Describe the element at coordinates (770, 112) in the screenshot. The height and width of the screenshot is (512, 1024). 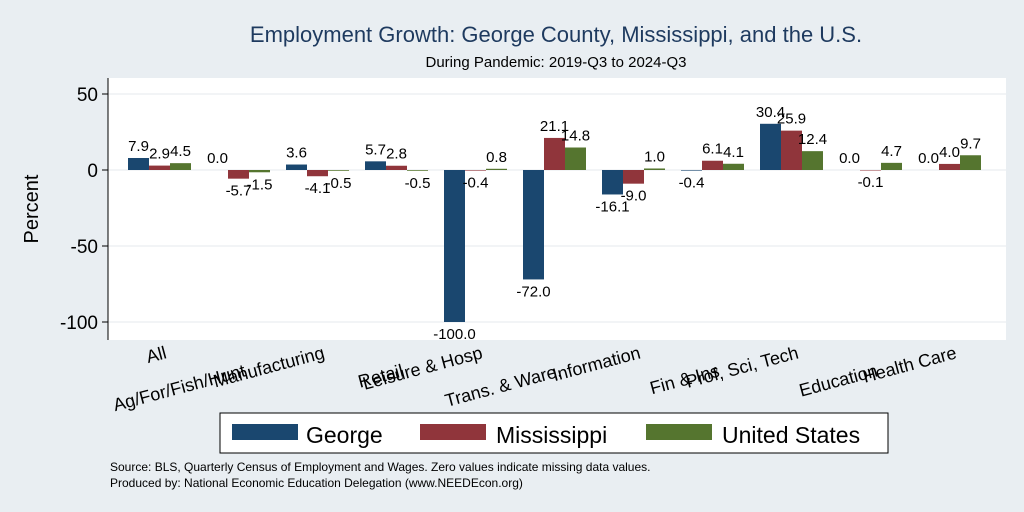
I see `data-label: 30.4` at that location.